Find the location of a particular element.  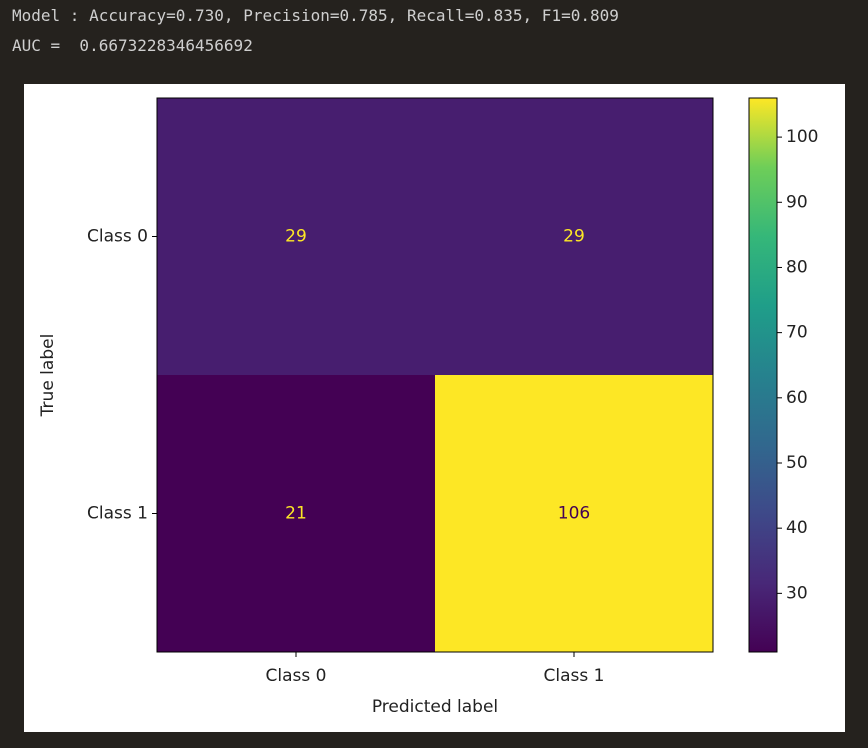

colorbar-tick-label: 50 is located at coordinates (797, 463).